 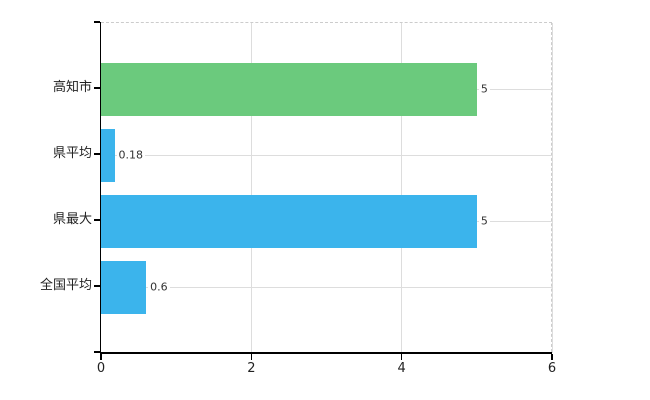 What do you see at coordinates (131, 155) in the screenshot?
I see `bar-value-label: 0.18` at bounding box center [131, 155].